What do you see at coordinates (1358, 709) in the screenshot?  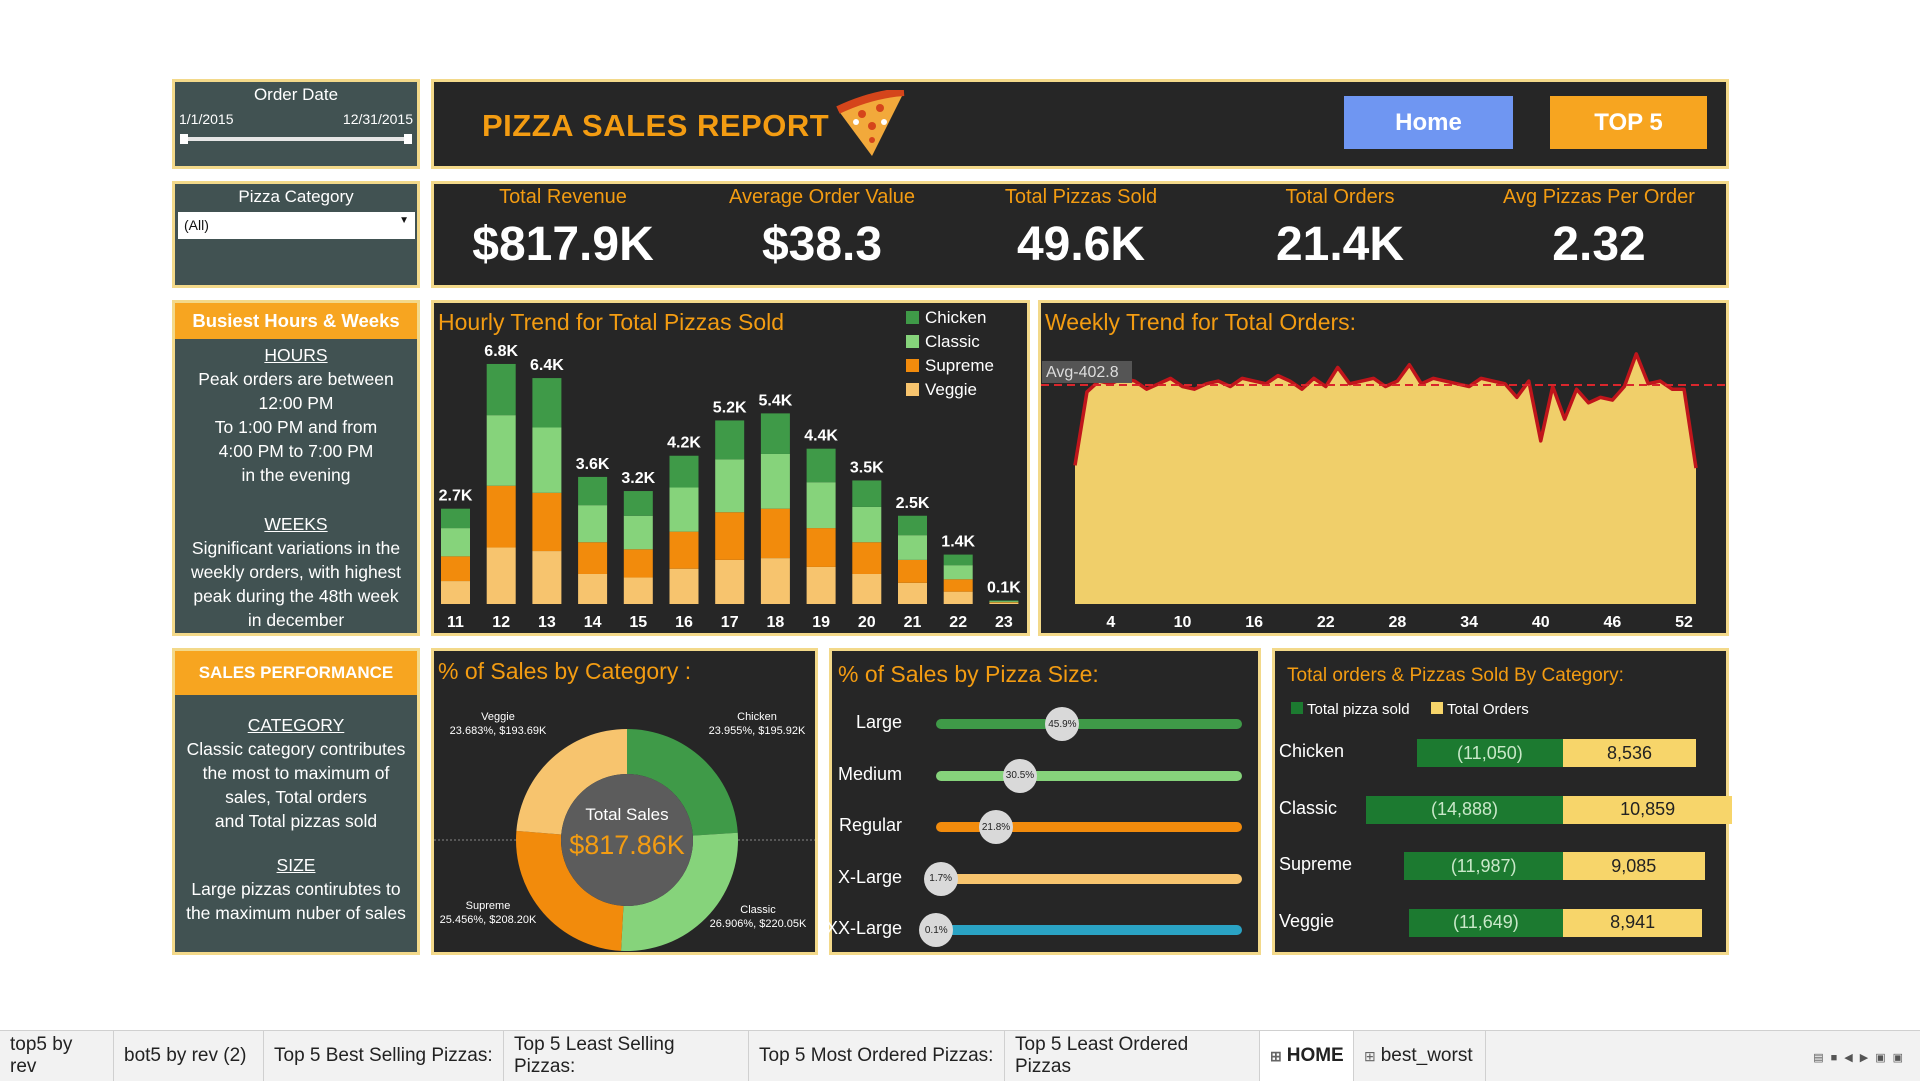 I see `legend-label: Total pizza sold` at bounding box center [1358, 709].